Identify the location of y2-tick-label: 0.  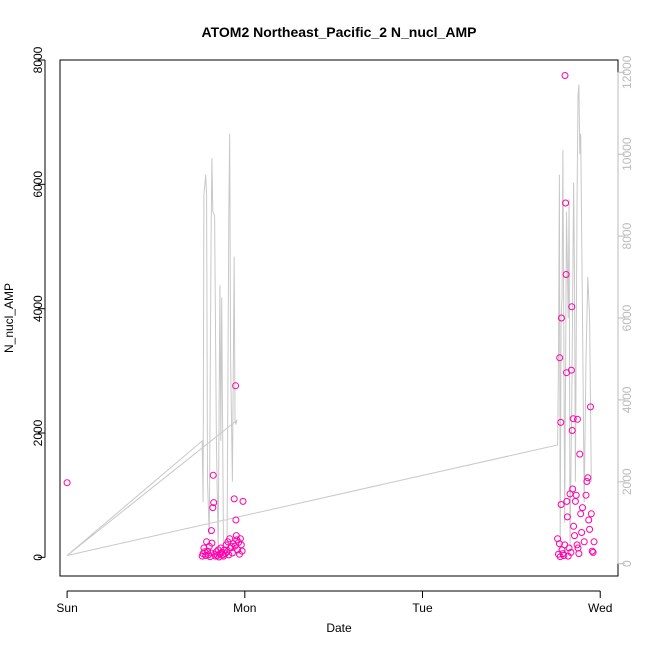
(627, 563).